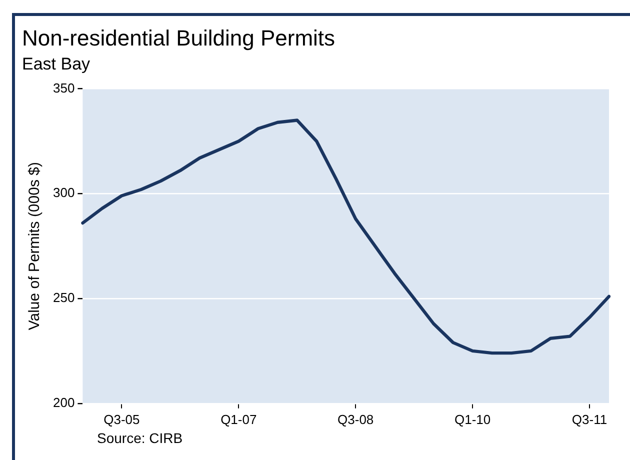 This screenshot has width=630, height=460. What do you see at coordinates (179, 37) in the screenshot?
I see `chart-title: Non-residential Building Permits` at bounding box center [179, 37].